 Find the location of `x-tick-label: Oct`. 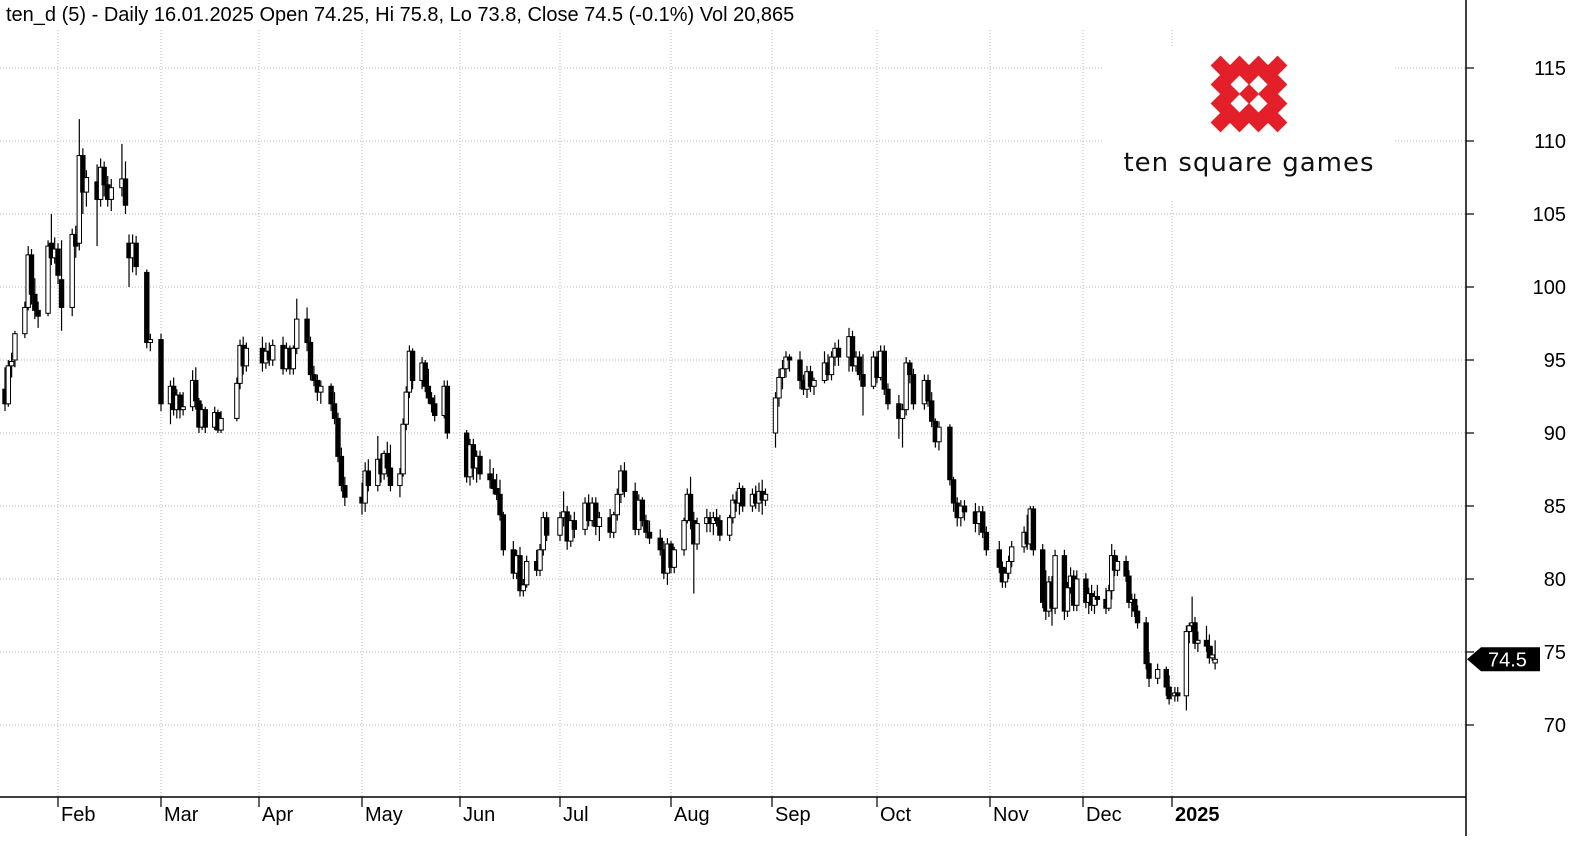

x-tick-label: Oct is located at coordinates (896, 815).